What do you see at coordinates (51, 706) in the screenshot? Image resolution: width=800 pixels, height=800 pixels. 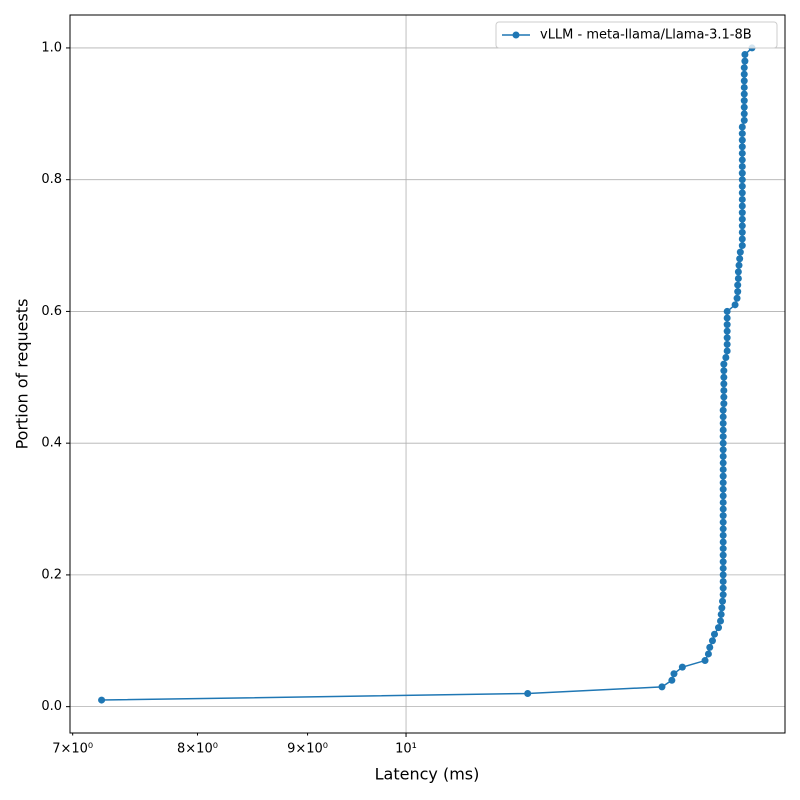 I see `y-tick-label: 0.0` at bounding box center [51, 706].